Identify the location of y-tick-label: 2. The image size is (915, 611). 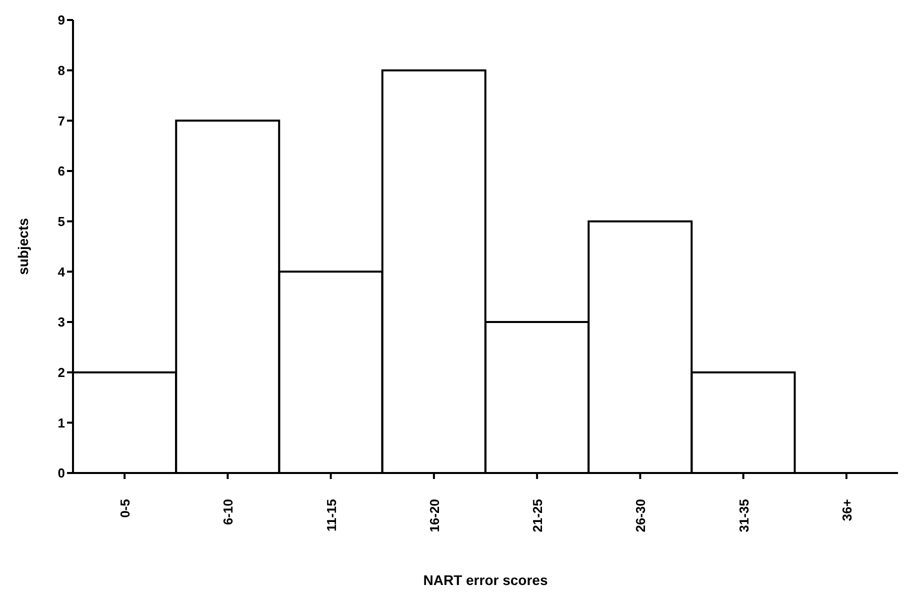
(61, 372).